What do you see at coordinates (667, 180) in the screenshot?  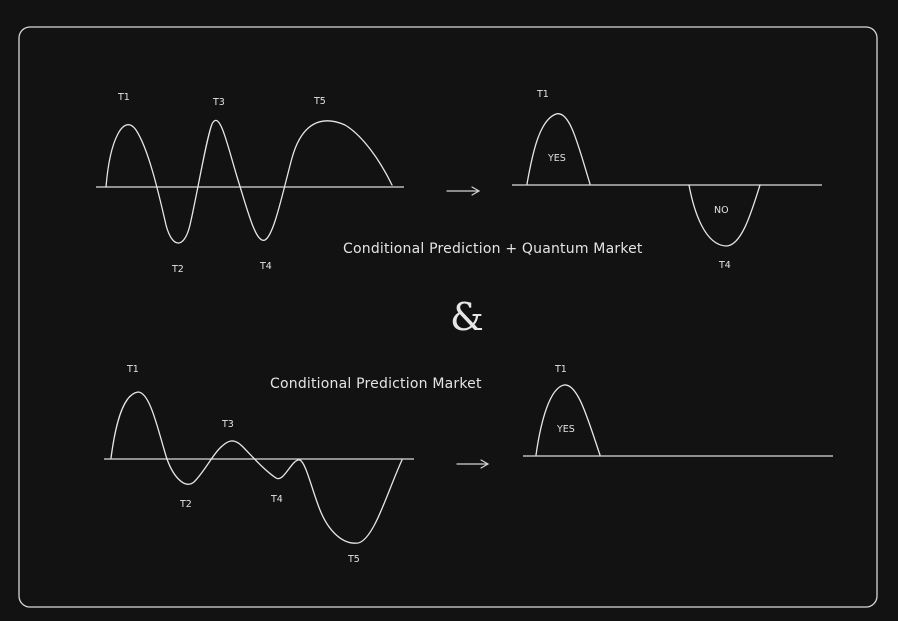 I see `top-right-wave-diagram: T1 YES NO T4` at bounding box center [667, 180].